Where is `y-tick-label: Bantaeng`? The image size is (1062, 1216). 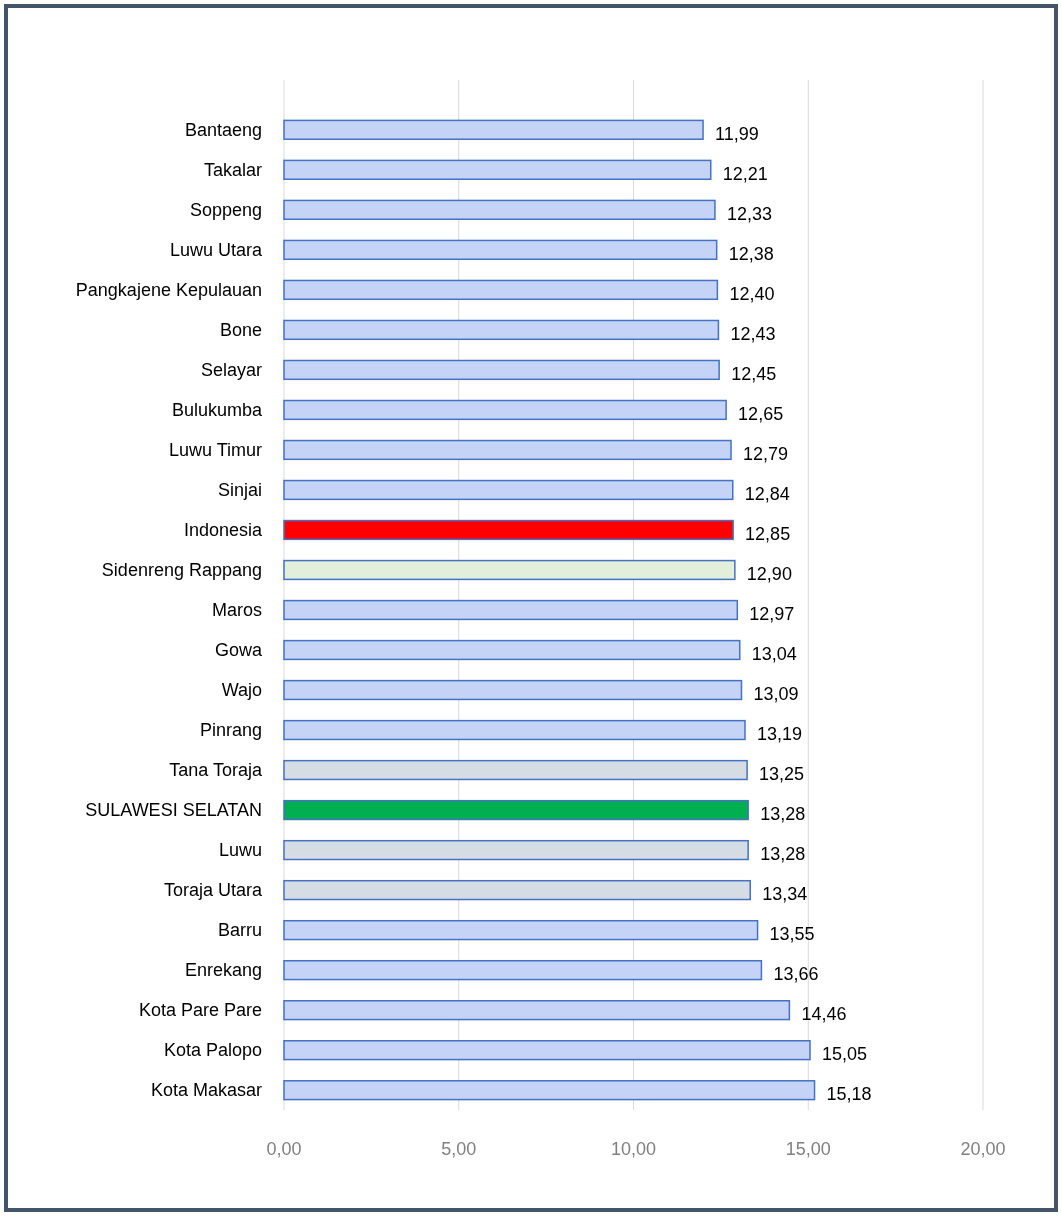
y-tick-label: Bantaeng is located at coordinates (223, 130).